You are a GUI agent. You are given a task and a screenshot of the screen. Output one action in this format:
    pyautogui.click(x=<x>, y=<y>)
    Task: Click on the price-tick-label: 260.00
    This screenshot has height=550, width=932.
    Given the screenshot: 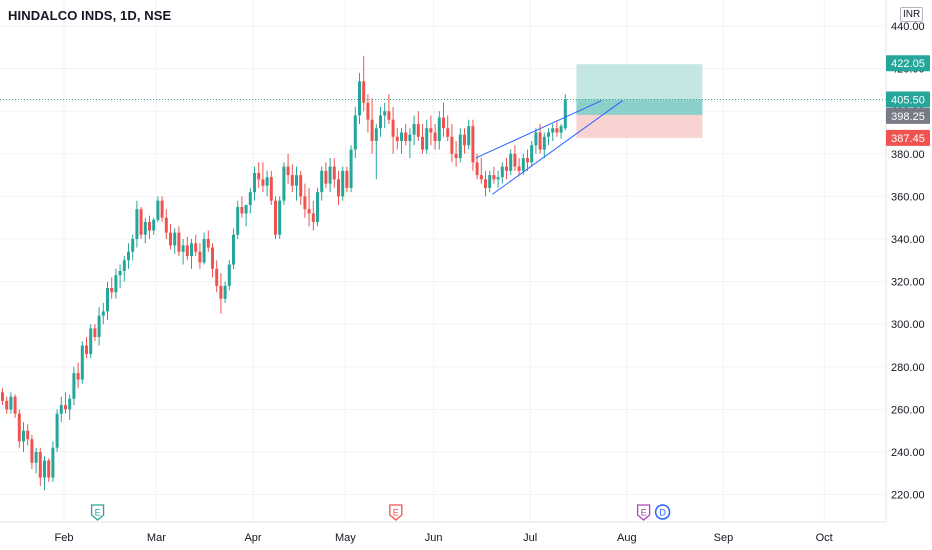 What is the action you would take?
    pyautogui.click(x=908, y=410)
    